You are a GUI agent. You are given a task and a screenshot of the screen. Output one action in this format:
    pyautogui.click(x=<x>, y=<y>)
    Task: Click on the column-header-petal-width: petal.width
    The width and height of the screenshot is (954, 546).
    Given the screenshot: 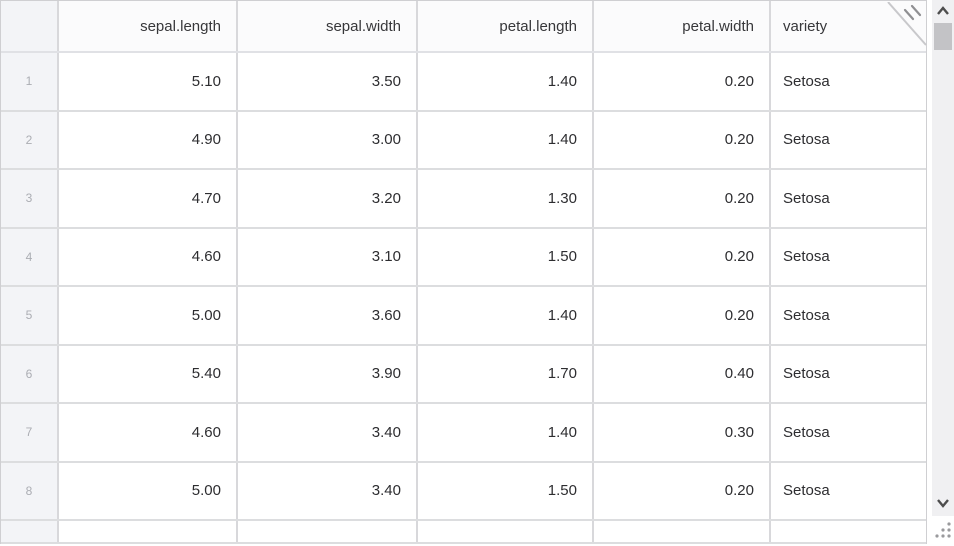 What is the action you would take?
    pyautogui.click(x=682, y=26)
    